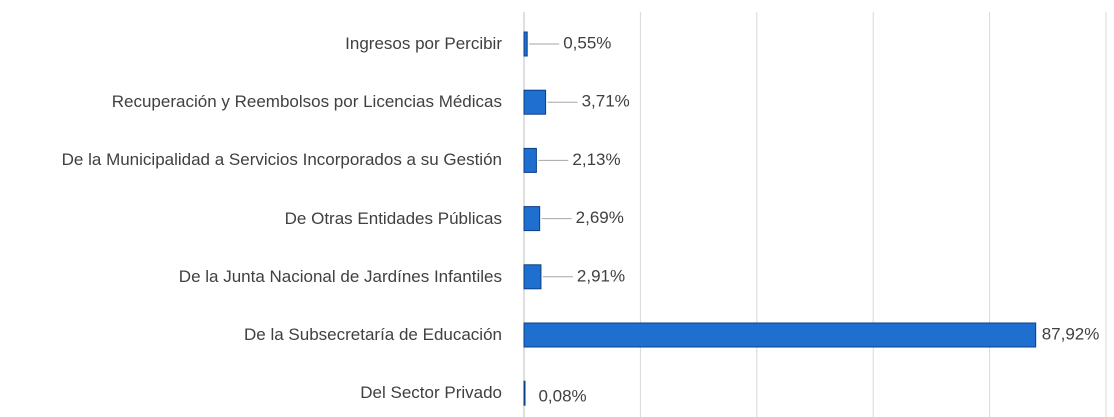 Image resolution: width=1114 pixels, height=417 pixels. Describe the element at coordinates (1071, 333) in the screenshot. I see `data-label: 87,92%` at that location.